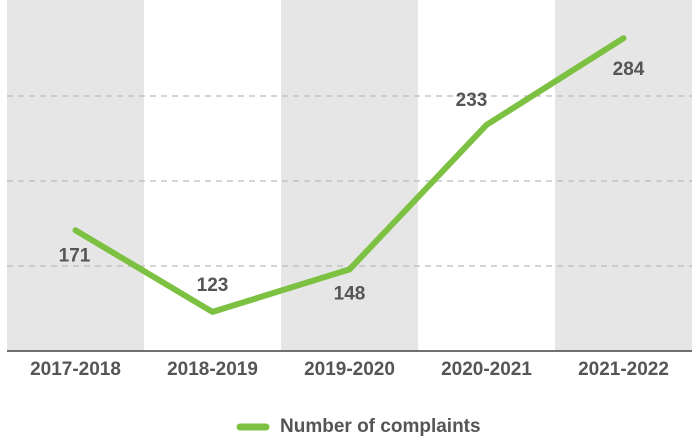  What do you see at coordinates (212, 369) in the screenshot?
I see `x-tick-label: 2018-2019` at bounding box center [212, 369].